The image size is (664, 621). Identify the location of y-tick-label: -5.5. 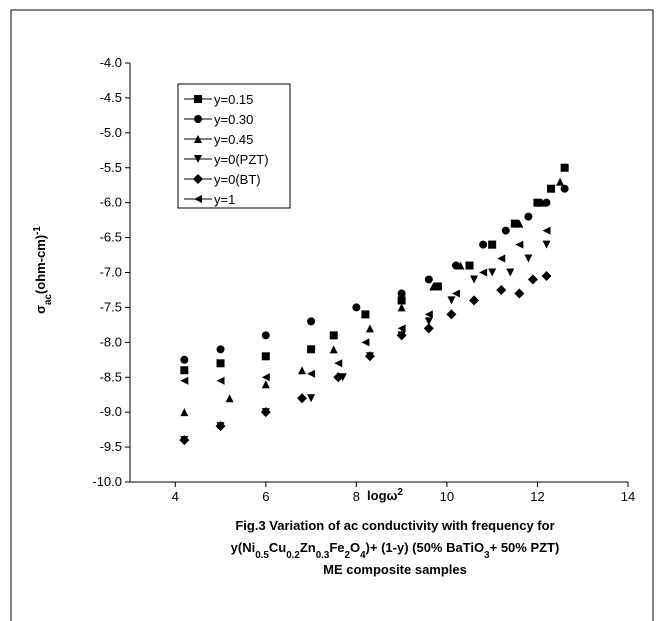
(111, 167).